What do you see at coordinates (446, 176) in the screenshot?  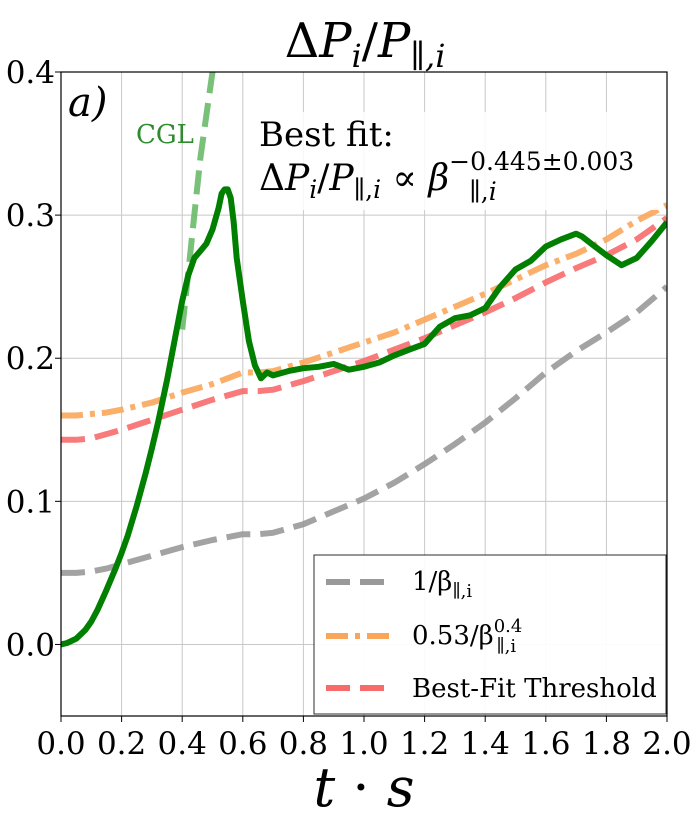 I see `fit-formula: ΔPi/P∥,i ∝ β−0.445±0.003 ∥,i` at bounding box center [446, 176].